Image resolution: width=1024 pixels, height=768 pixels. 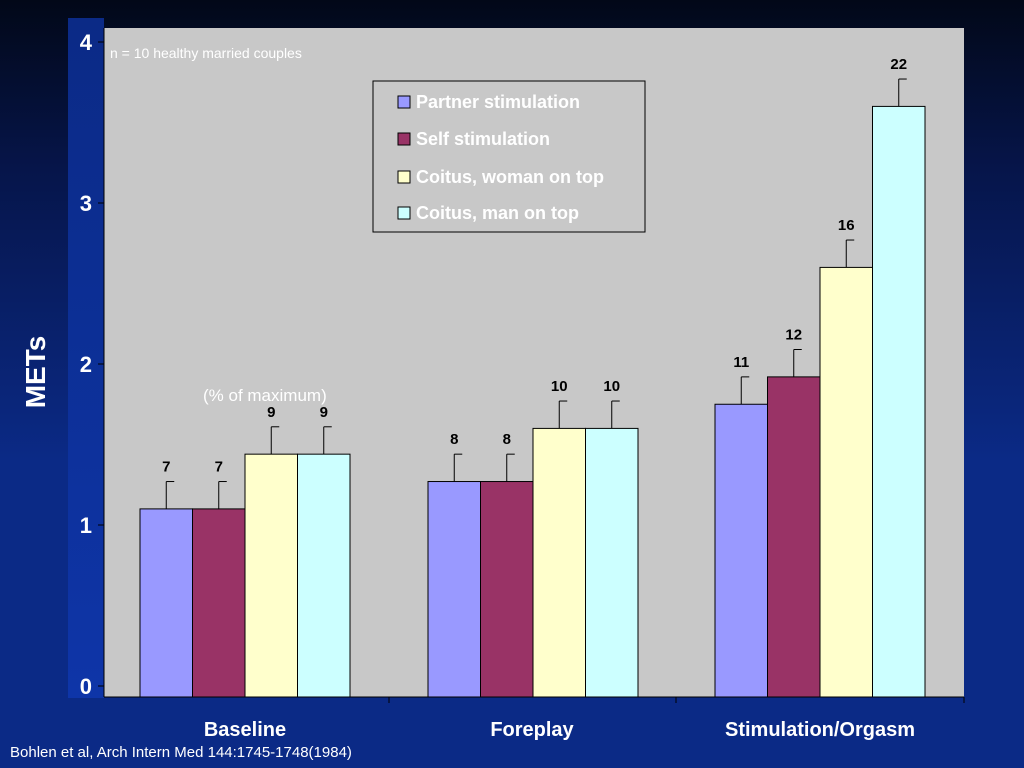 I want to click on chart-annotation: (% of maximum), so click(x=265, y=395).